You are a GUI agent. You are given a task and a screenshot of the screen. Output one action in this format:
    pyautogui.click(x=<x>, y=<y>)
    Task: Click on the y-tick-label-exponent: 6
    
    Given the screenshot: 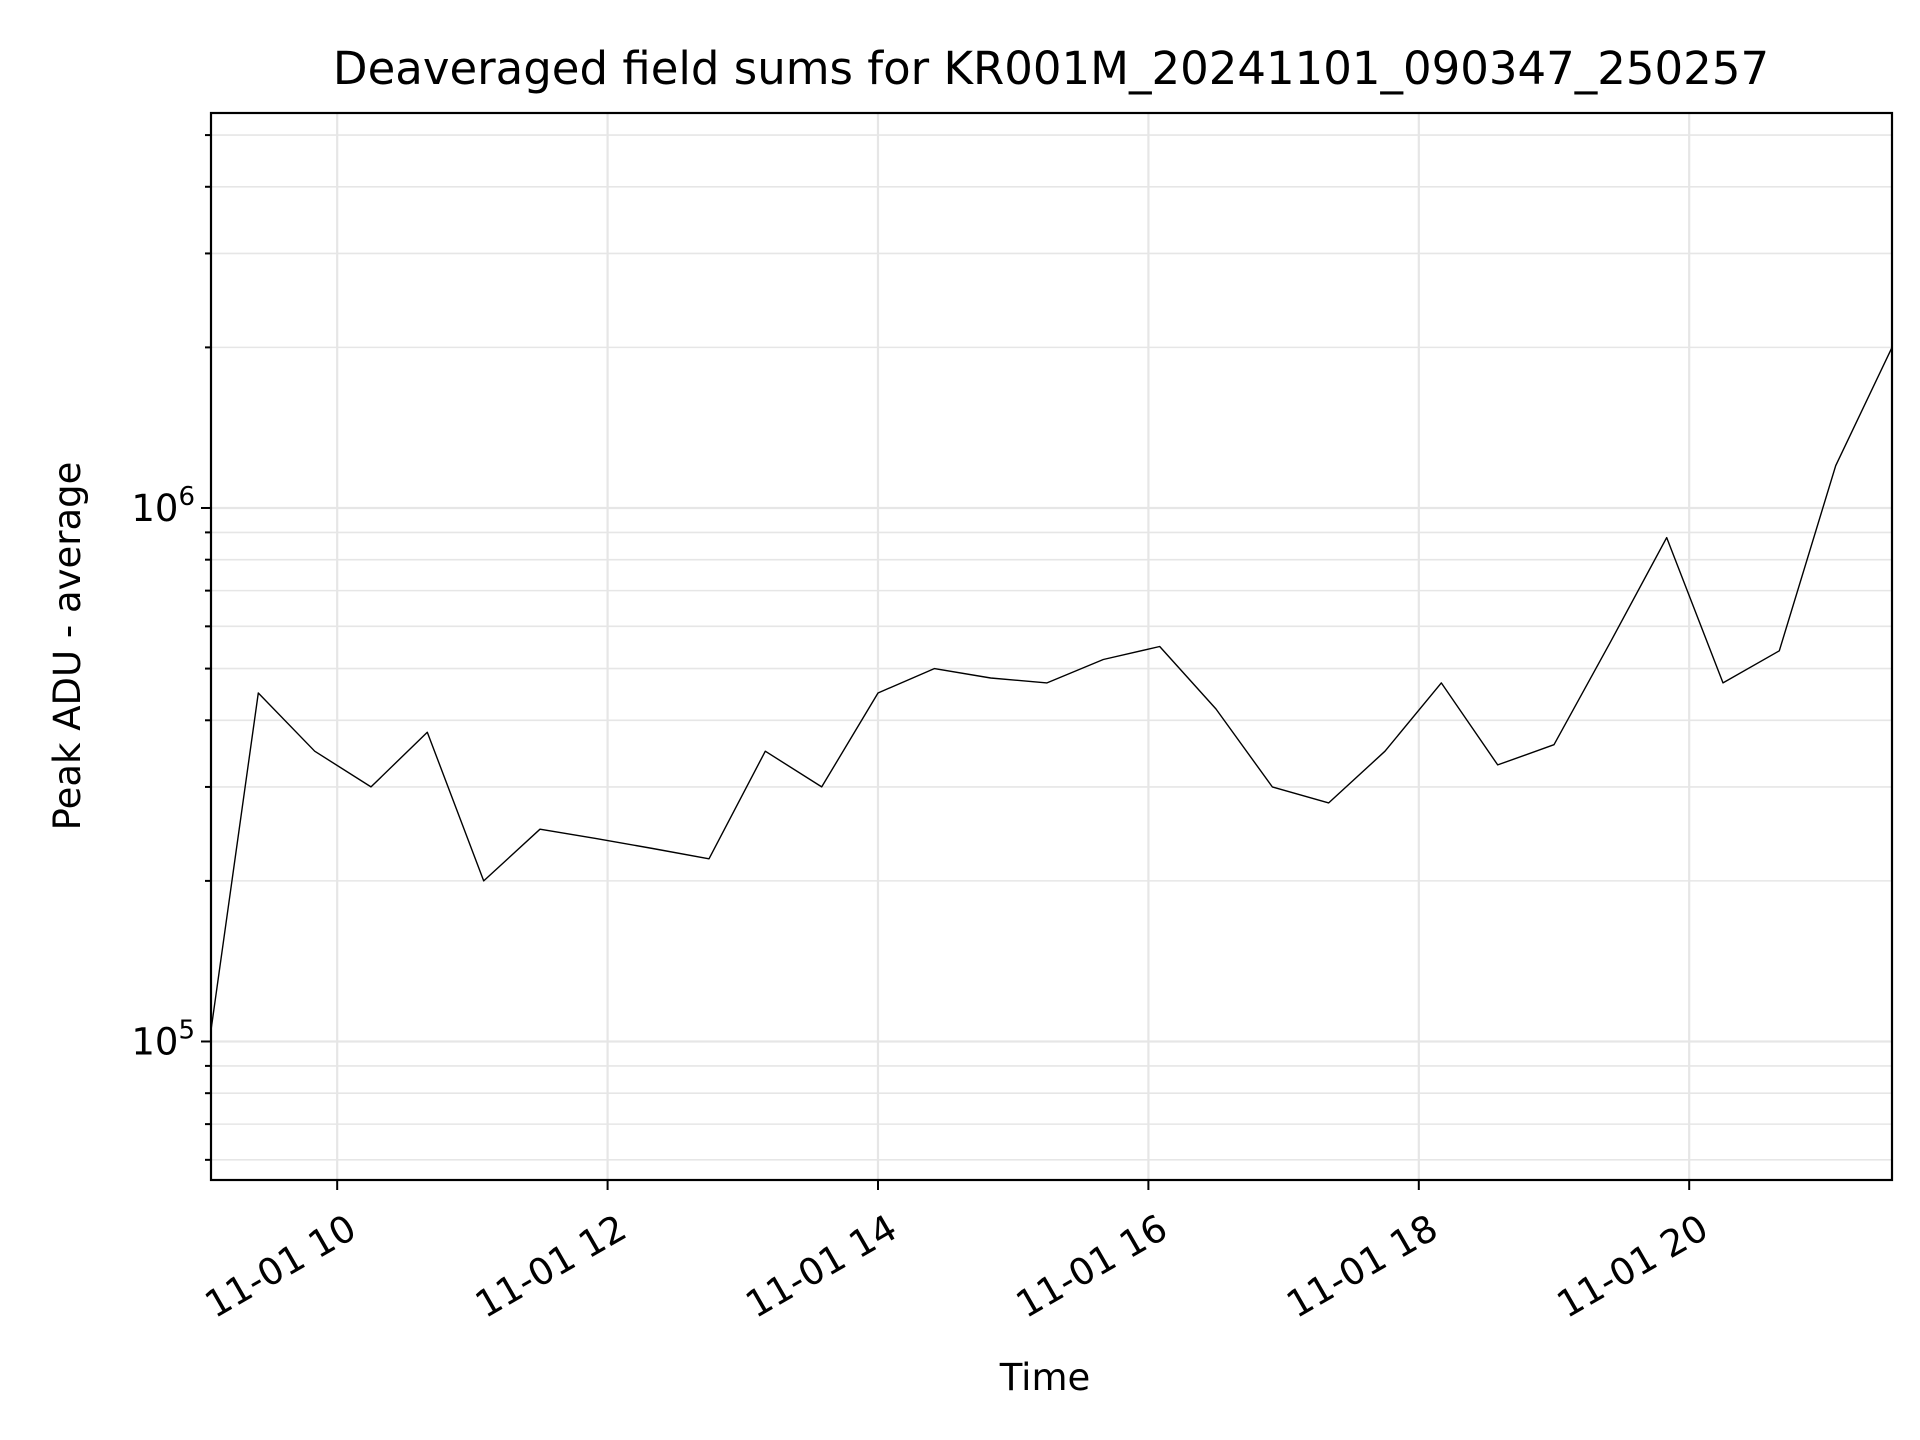 What is the action you would take?
    pyautogui.click(x=186, y=497)
    